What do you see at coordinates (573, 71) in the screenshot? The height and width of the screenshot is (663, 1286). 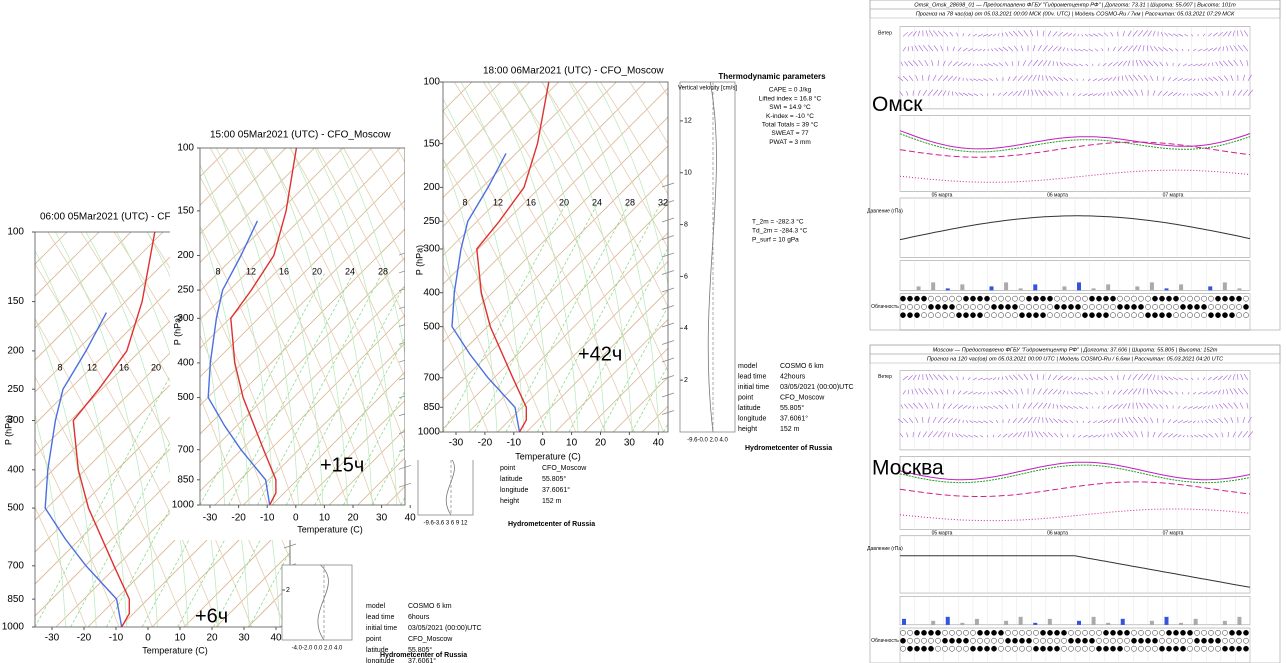 I see `panel-title: 18:00 06Mar2021 (UTC) - CFO_Moscow` at bounding box center [573, 71].